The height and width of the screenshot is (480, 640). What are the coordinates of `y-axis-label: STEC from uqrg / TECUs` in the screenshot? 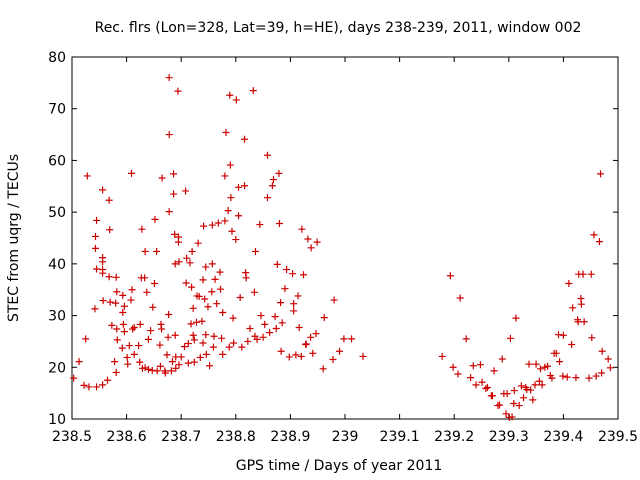 It's located at (14, 238).